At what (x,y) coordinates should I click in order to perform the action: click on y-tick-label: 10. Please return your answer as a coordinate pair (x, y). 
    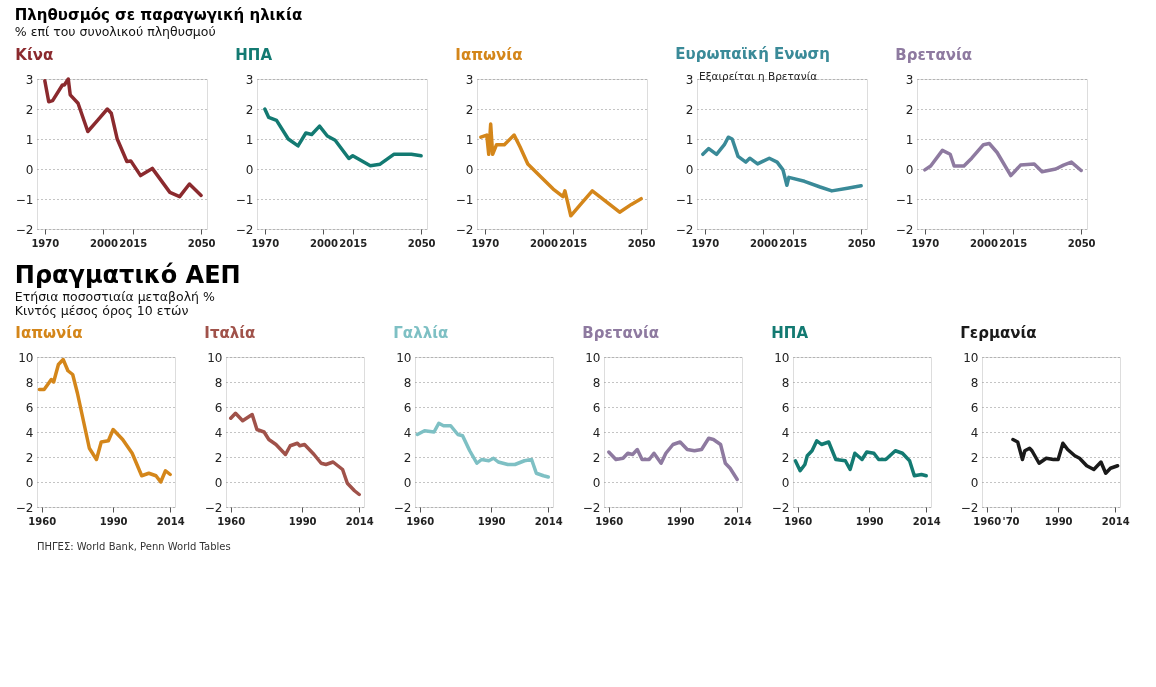
    Looking at the image, I should click on (971, 357).